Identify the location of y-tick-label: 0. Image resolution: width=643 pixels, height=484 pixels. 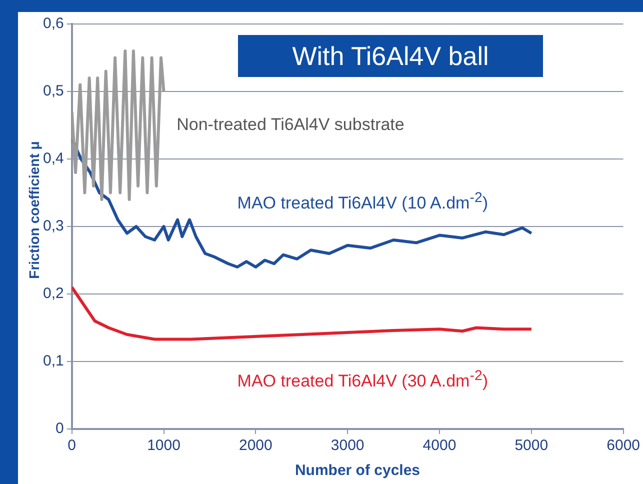
(60, 429).